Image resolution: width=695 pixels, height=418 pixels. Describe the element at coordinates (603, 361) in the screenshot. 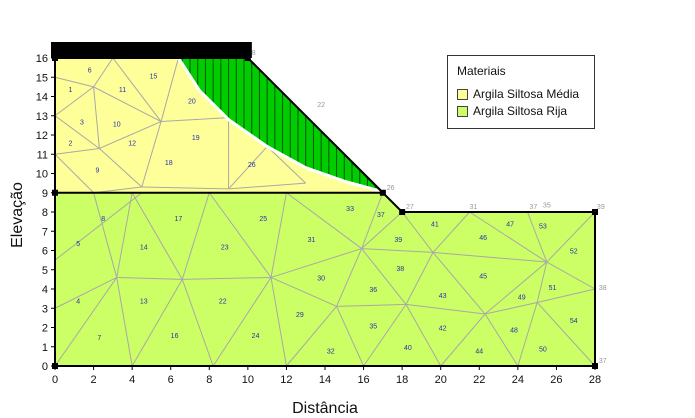

I see `node-label: 37` at that location.